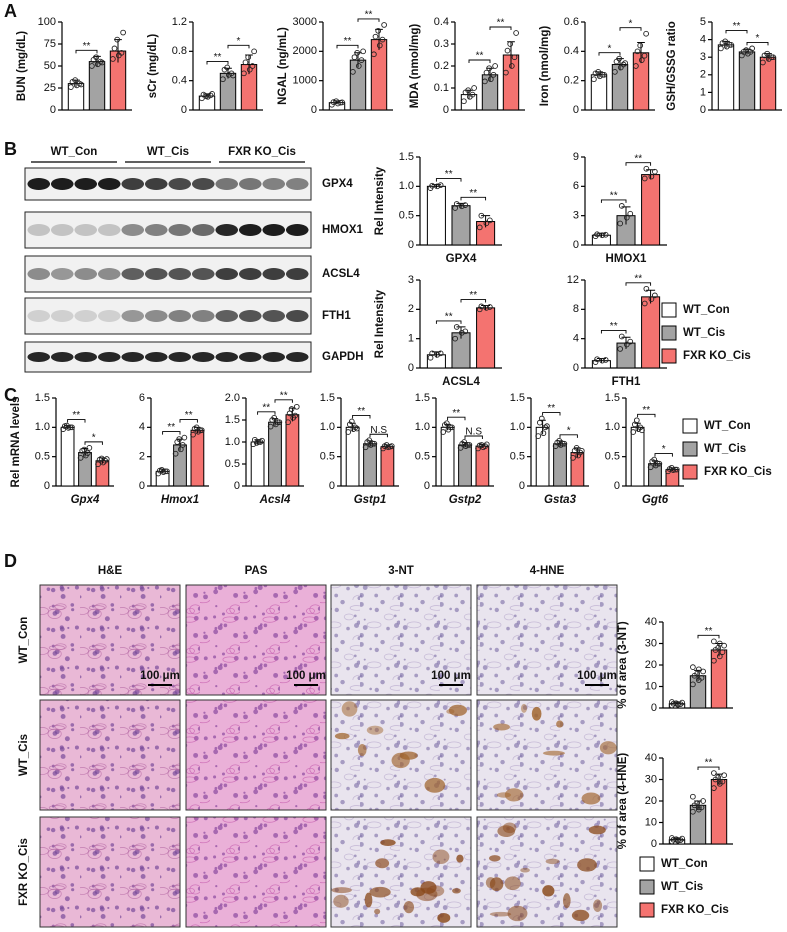 The height and width of the screenshot is (932, 787). What do you see at coordinates (380, 200) in the screenshot?
I see `y-axis-label: Rel Intensity` at bounding box center [380, 200].